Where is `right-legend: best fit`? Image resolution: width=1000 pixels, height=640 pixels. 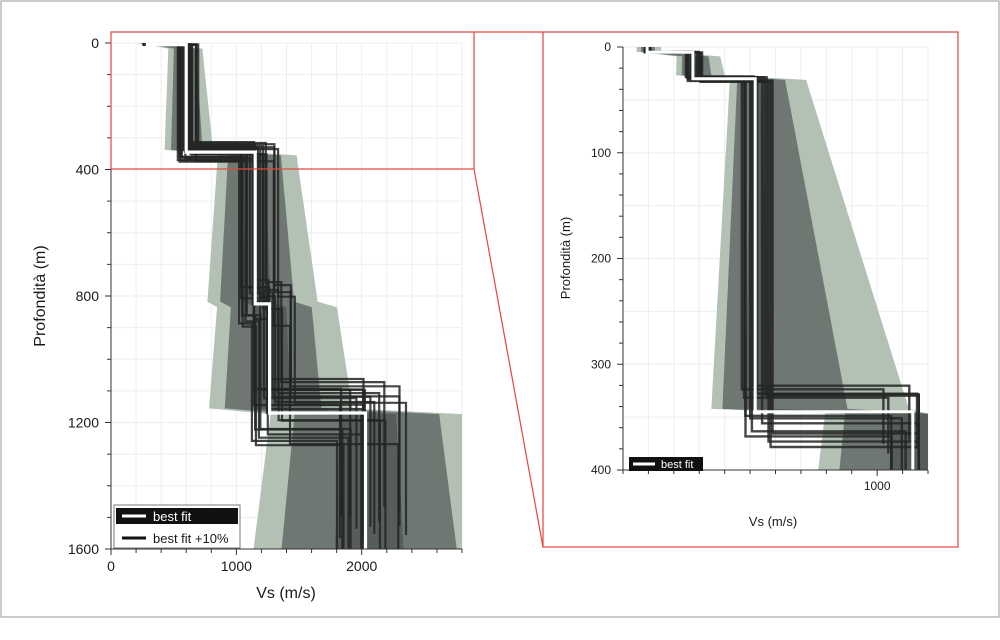 right-legend: best fit is located at coordinates (666, 464).